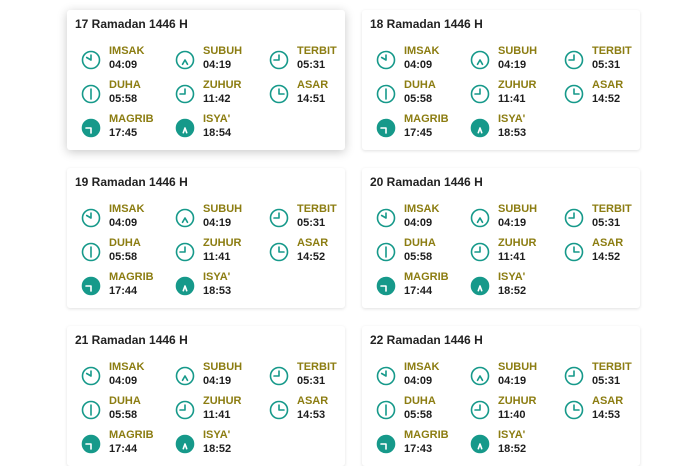 This screenshot has height=466, width=700. Describe the element at coordinates (512, 257) in the screenshot. I see `prayer-clock: 11:41` at that location.